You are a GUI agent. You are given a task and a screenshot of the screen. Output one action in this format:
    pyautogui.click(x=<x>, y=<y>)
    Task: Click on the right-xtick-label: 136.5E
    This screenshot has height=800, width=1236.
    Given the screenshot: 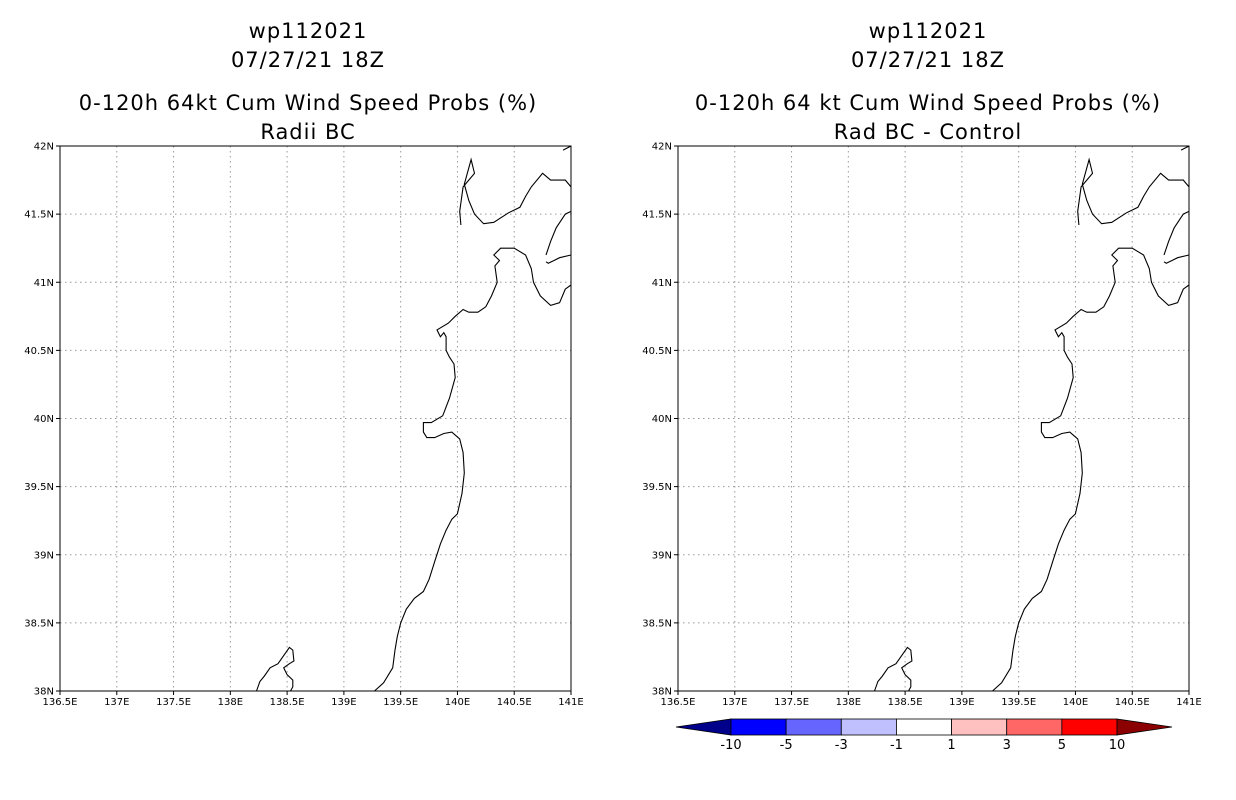 What is the action you would take?
    pyautogui.click(x=678, y=702)
    